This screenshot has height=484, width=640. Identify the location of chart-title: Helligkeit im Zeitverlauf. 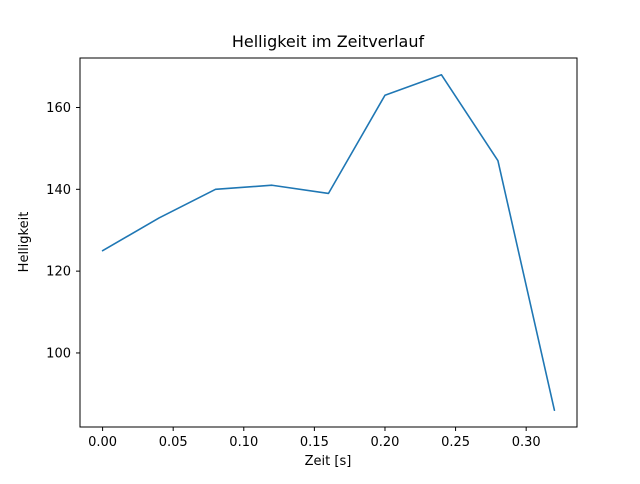
(328, 41).